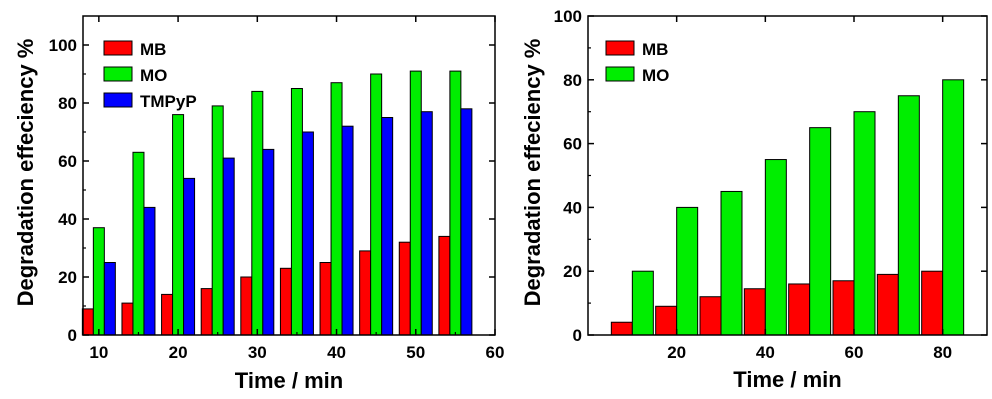  What do you see at coordinates (495, 352) in the screenshot?
I see `panel1-x-tick-label-60: 60` at bounding box center [495, 352].